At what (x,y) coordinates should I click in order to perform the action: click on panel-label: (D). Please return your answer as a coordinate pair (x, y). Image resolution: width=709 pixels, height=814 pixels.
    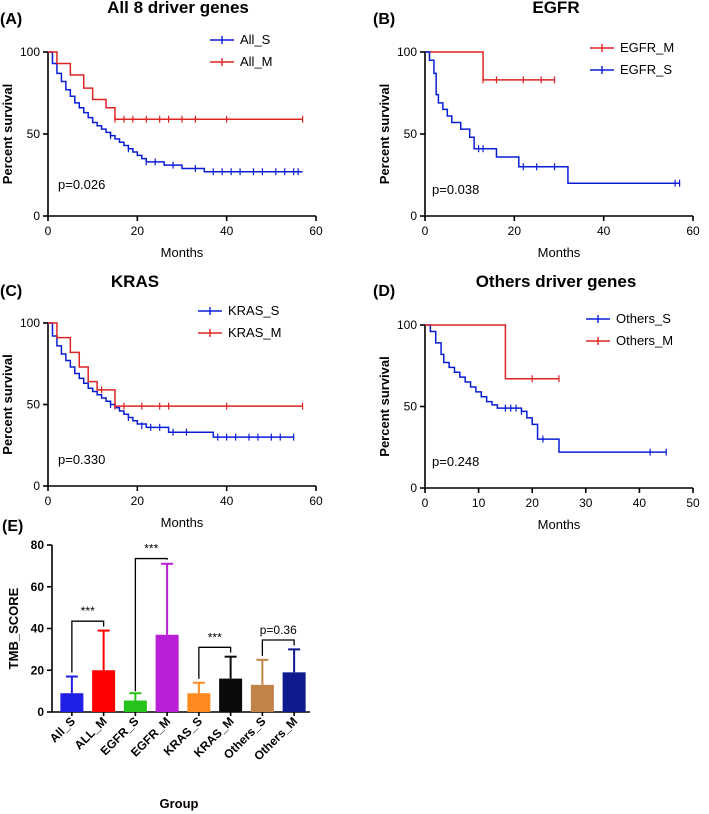
    Looking at the image, I should click on (384, 291).